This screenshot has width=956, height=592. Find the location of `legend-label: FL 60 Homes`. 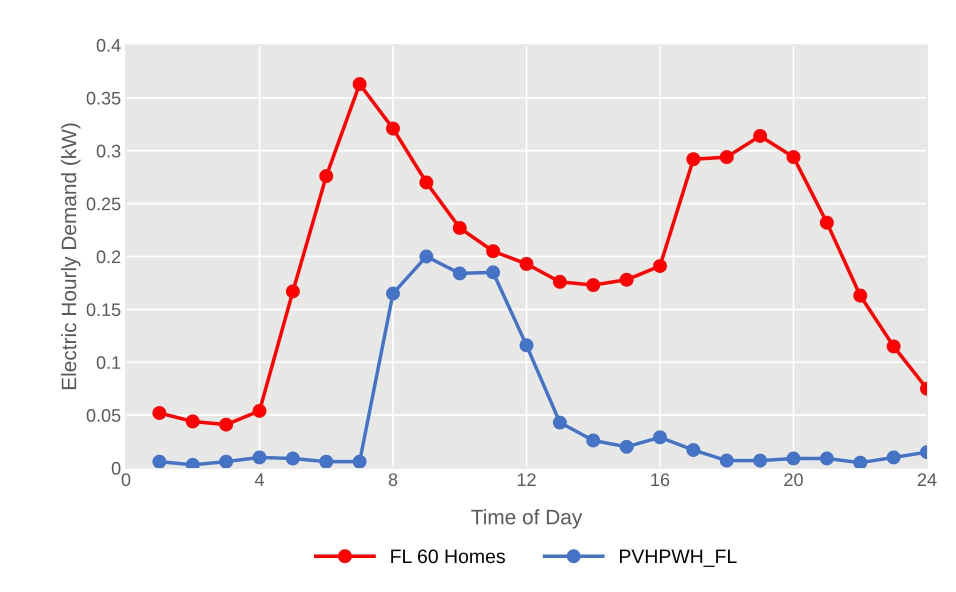

legend-label: FL 60 Homes is located at coordinates (448, 556).